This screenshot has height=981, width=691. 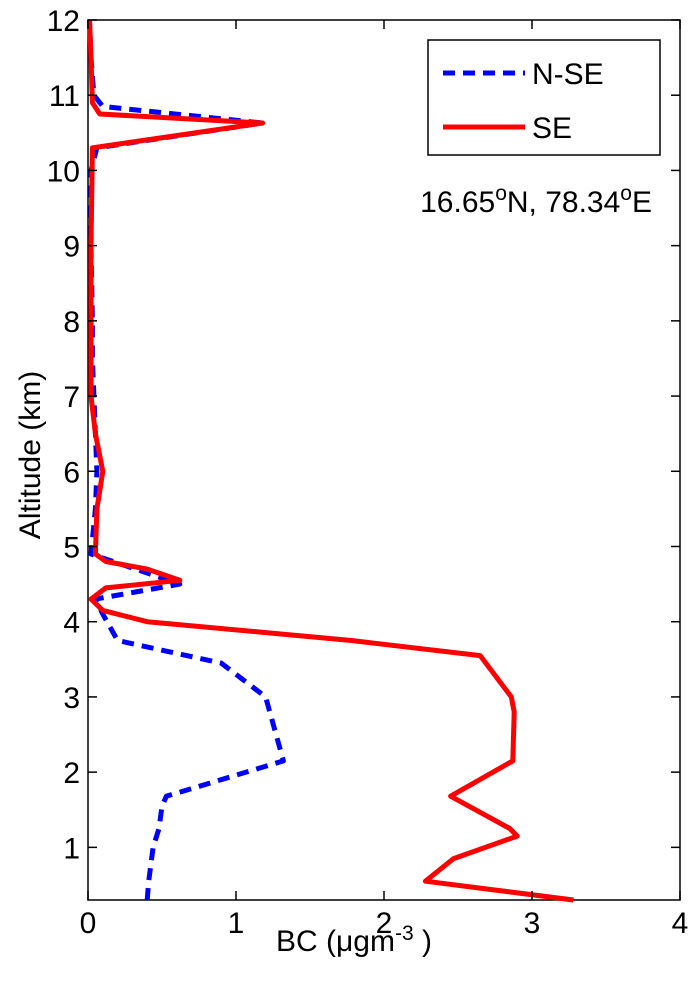 What do you see at coordinates (64, 96) in the screenshot?
I see `y-tick-label: 11` at bounding box center [64, 96].